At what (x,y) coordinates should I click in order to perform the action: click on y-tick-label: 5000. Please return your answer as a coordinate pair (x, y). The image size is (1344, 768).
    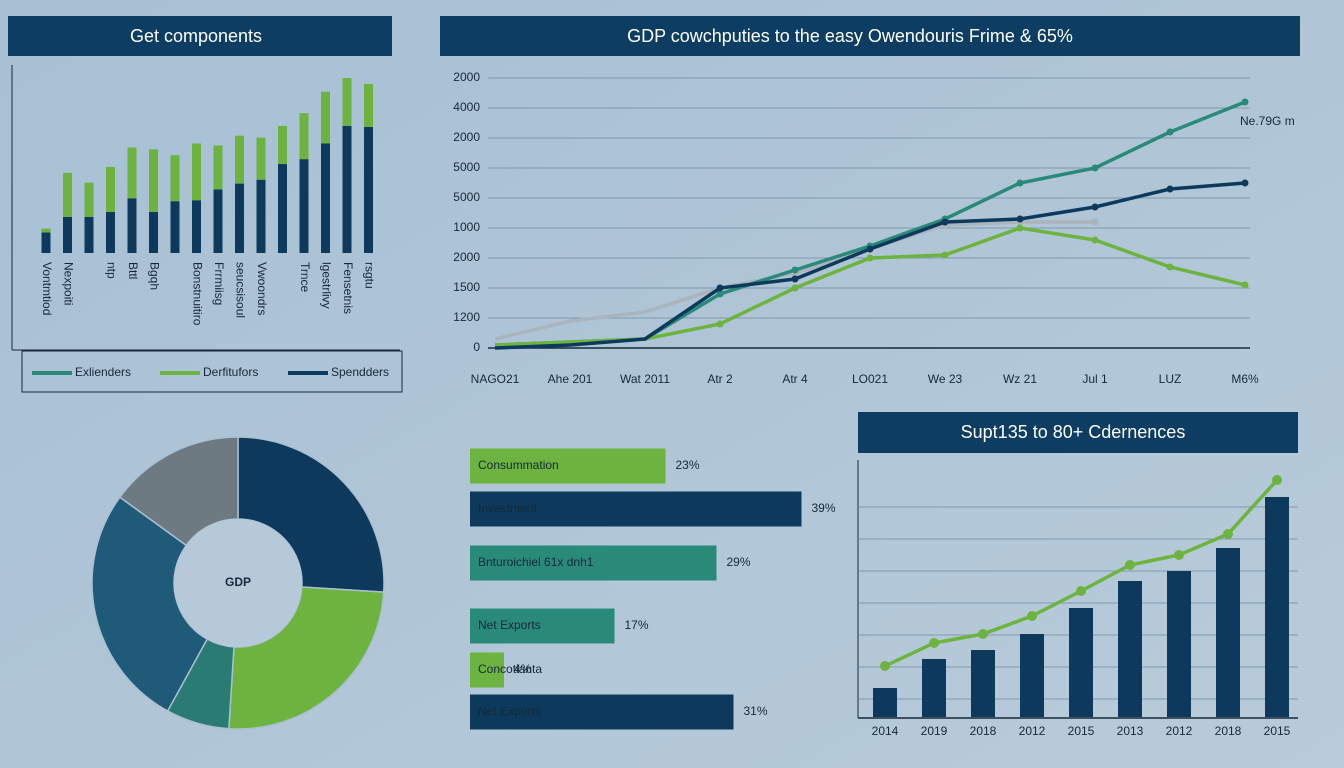
    Looking at the image, I should click on (466, 167).